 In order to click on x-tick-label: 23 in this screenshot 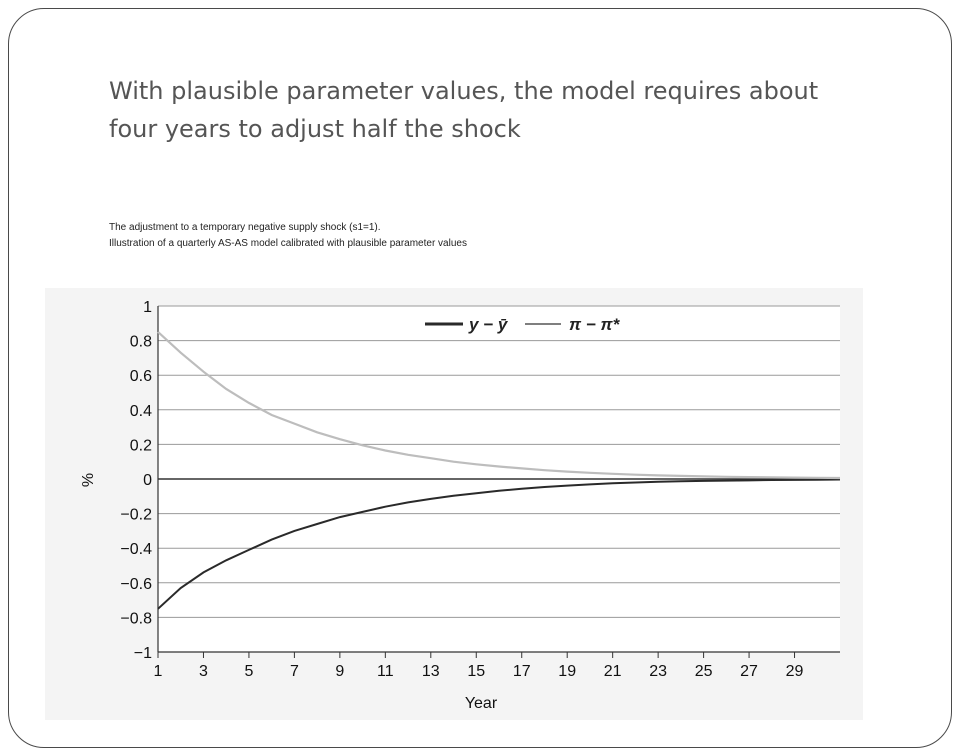, I will do `click(658, 671)`.